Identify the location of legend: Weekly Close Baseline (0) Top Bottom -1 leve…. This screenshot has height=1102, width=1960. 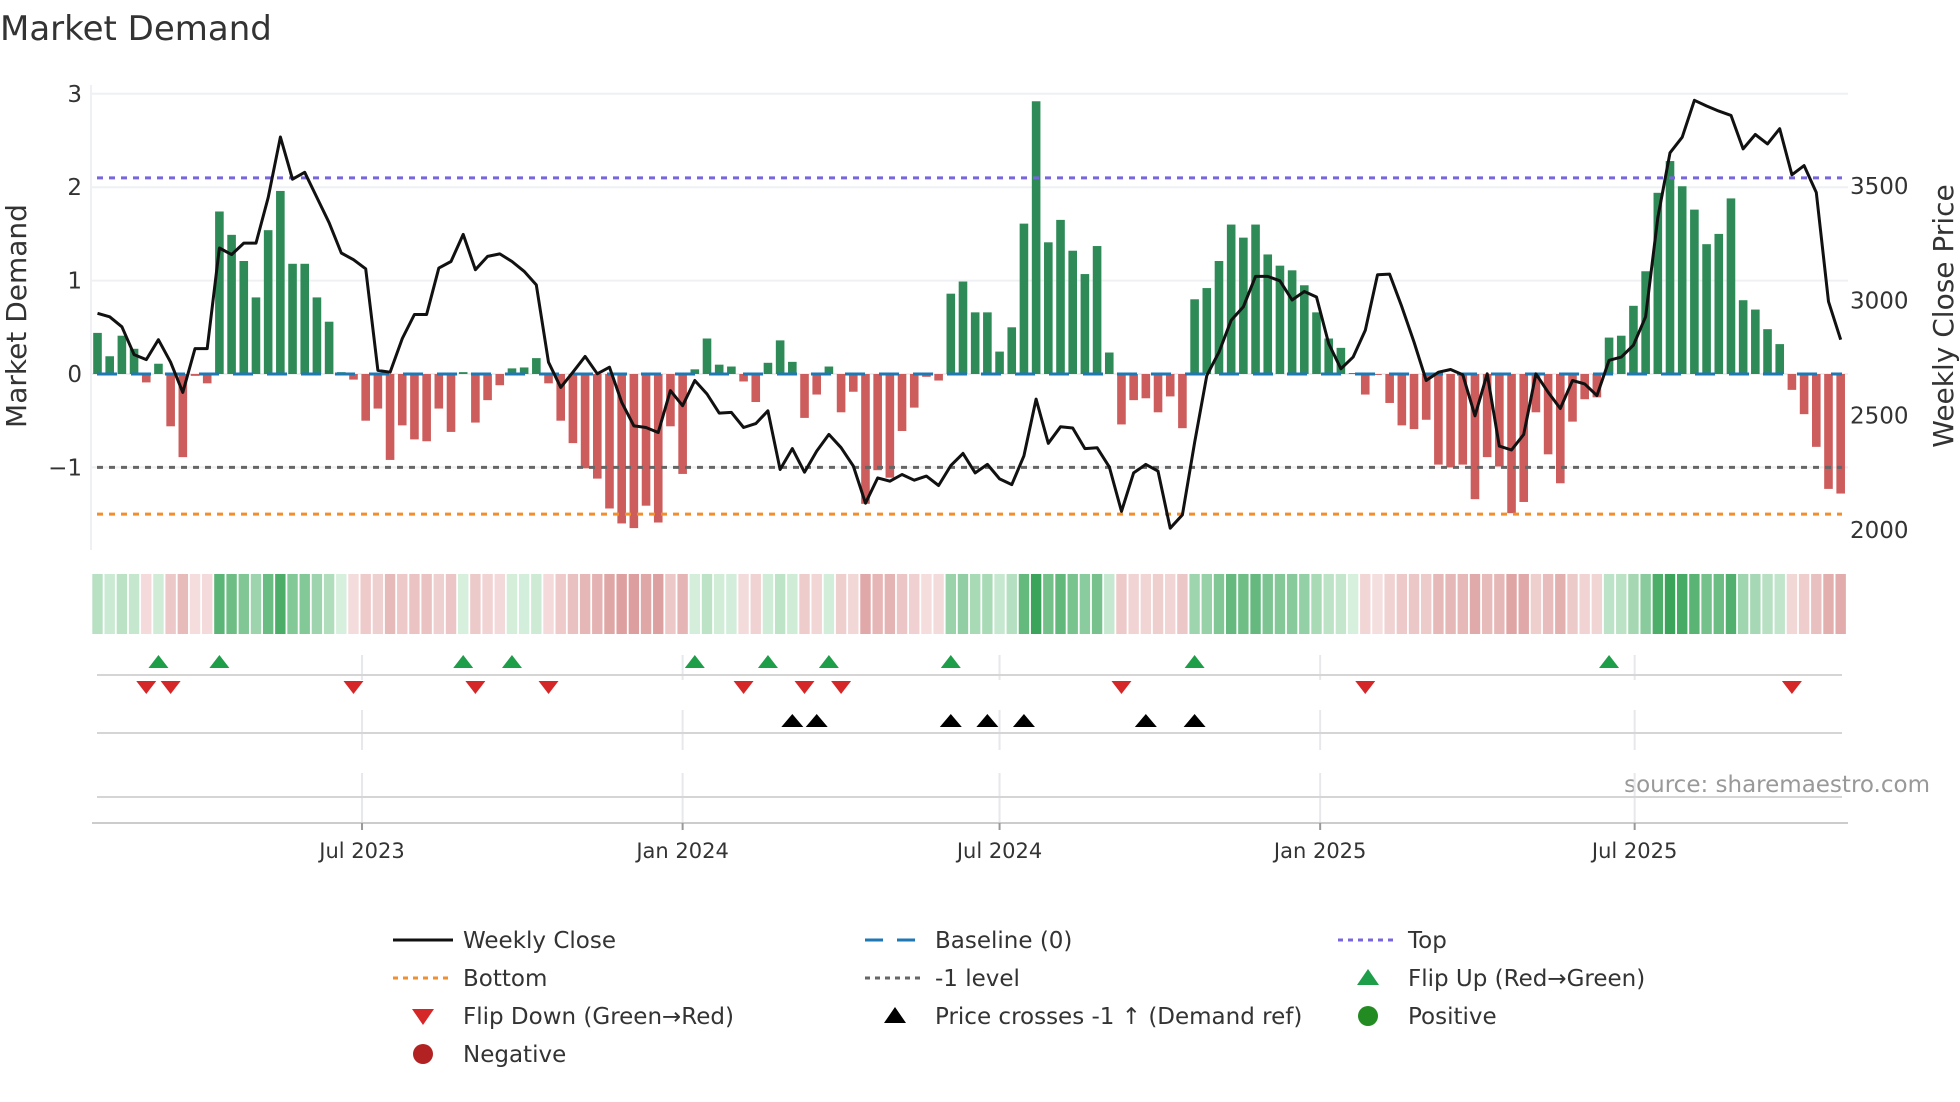
(1019, 998).